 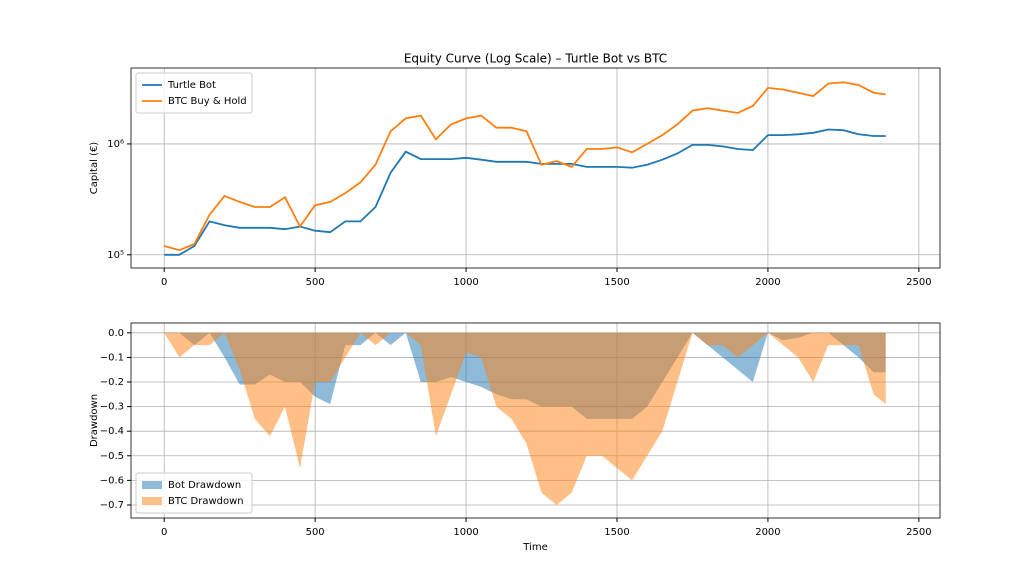 What do you see at coordinates (115, 144) in the screenshot?
I see `y-tick-label: 10⁶` at bounding box center [115, 144].